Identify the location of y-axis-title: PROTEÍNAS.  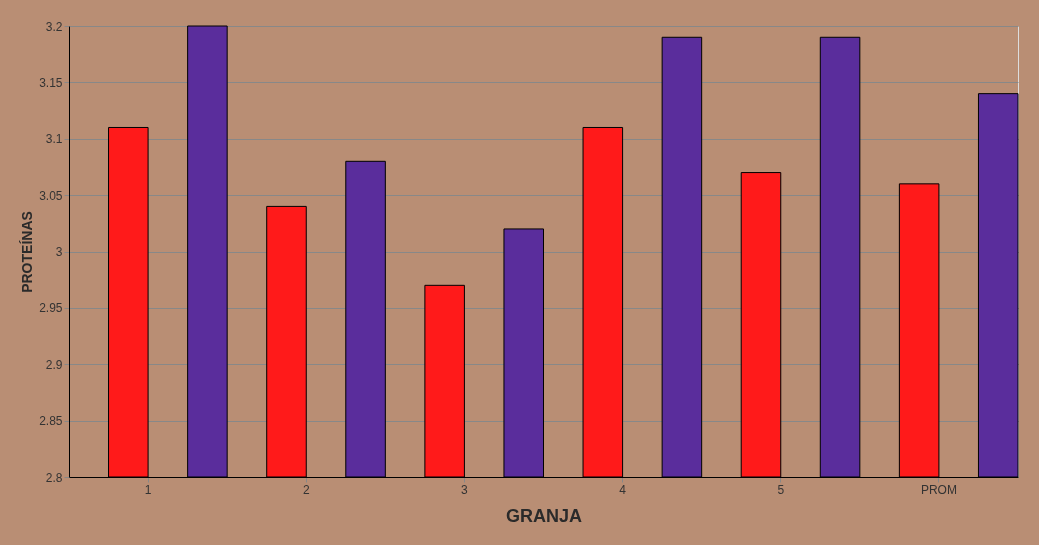
(27, 252).